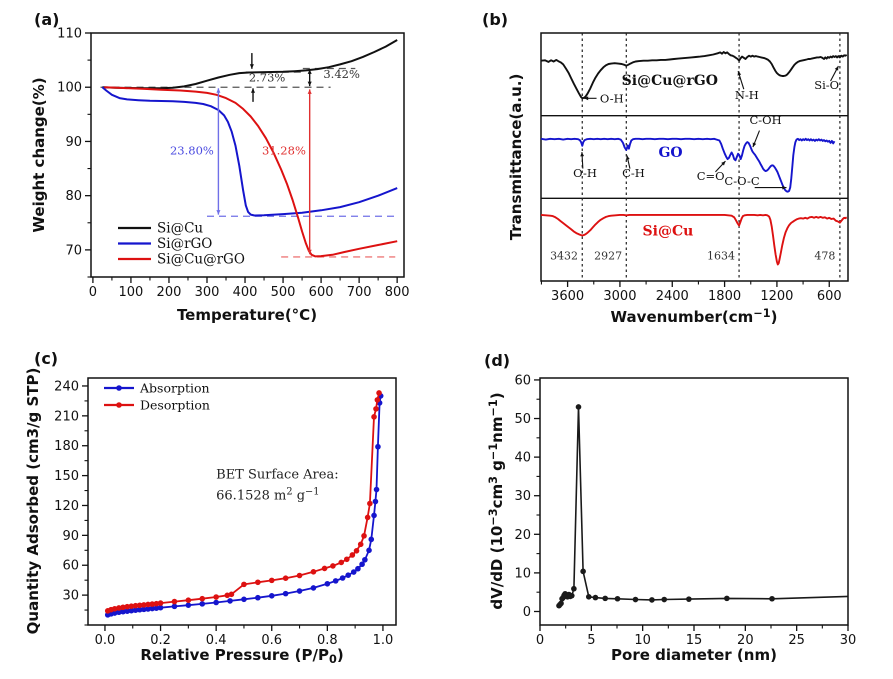  I want to click on y-tick-label: 100, so click(69, 88).